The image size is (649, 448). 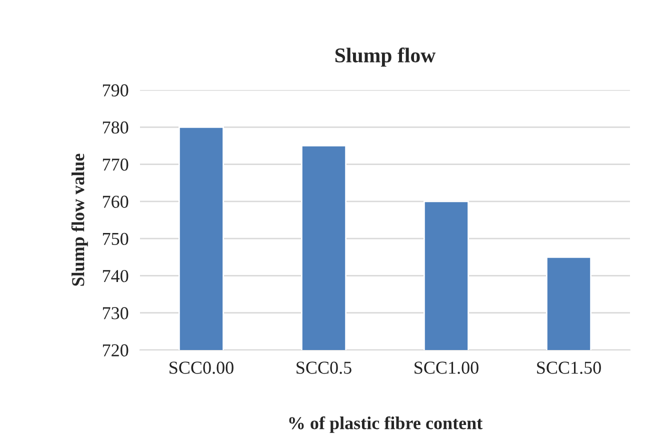 What do you see at coordinates (115, 90) in the screenshot?
I see `y-tick-label: 790` at bounding box center [115, 90].